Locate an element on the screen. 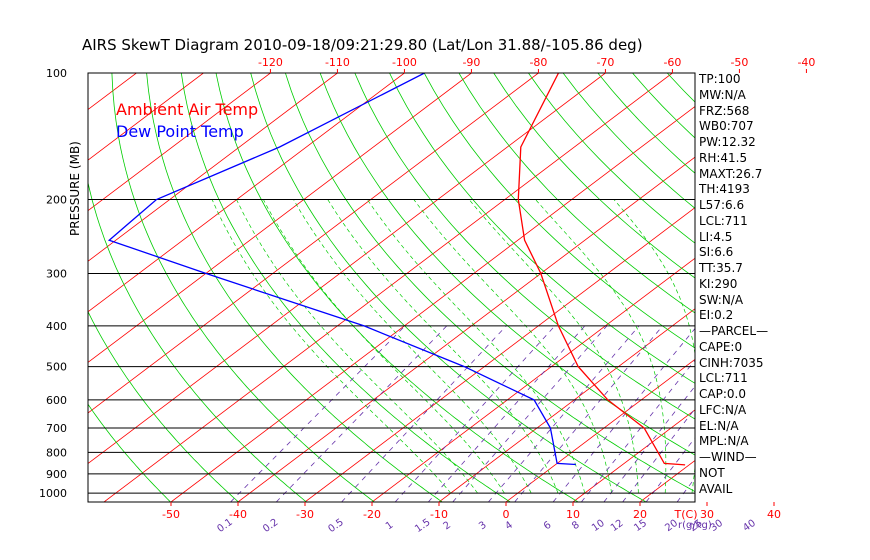 The height and width of the screenshot is (560, 870). bottom-temp-tick-label: -10 is located at coordinates (439, 514).